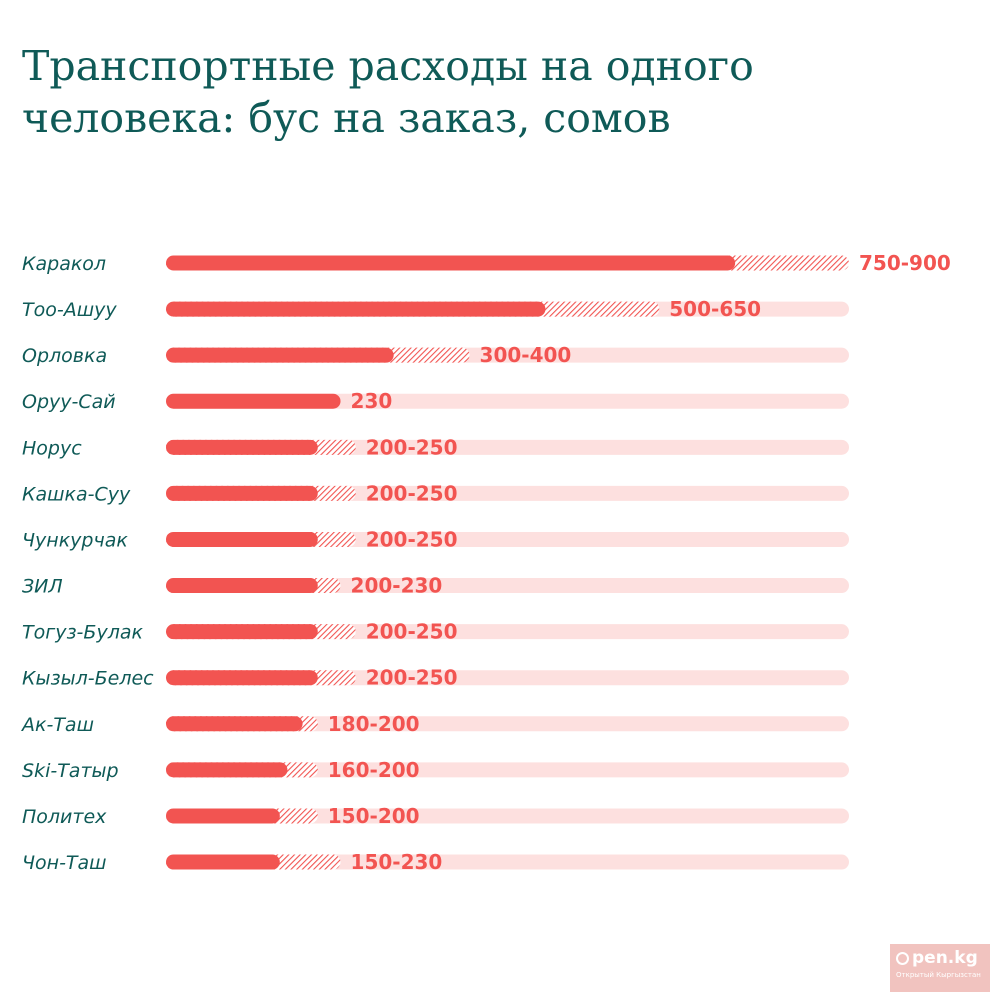 The width and height of the screenshot is (998, 999). Describe the element at coordinates (374, 770) in the screenshot. I see `value-label: 160-200` at that location.